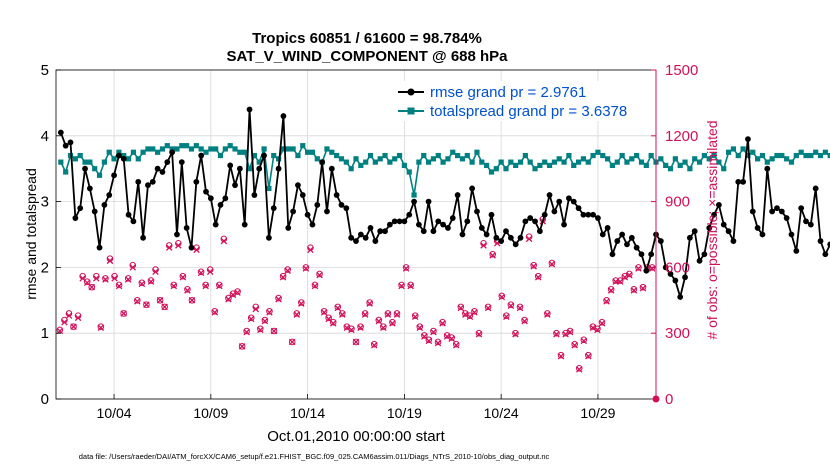 This screenshot has height=470, width=830. What do you see at coordinates (45, 399) in the screenshot?
I see `y-tick-label: 0` at bounding box center [45, 399].